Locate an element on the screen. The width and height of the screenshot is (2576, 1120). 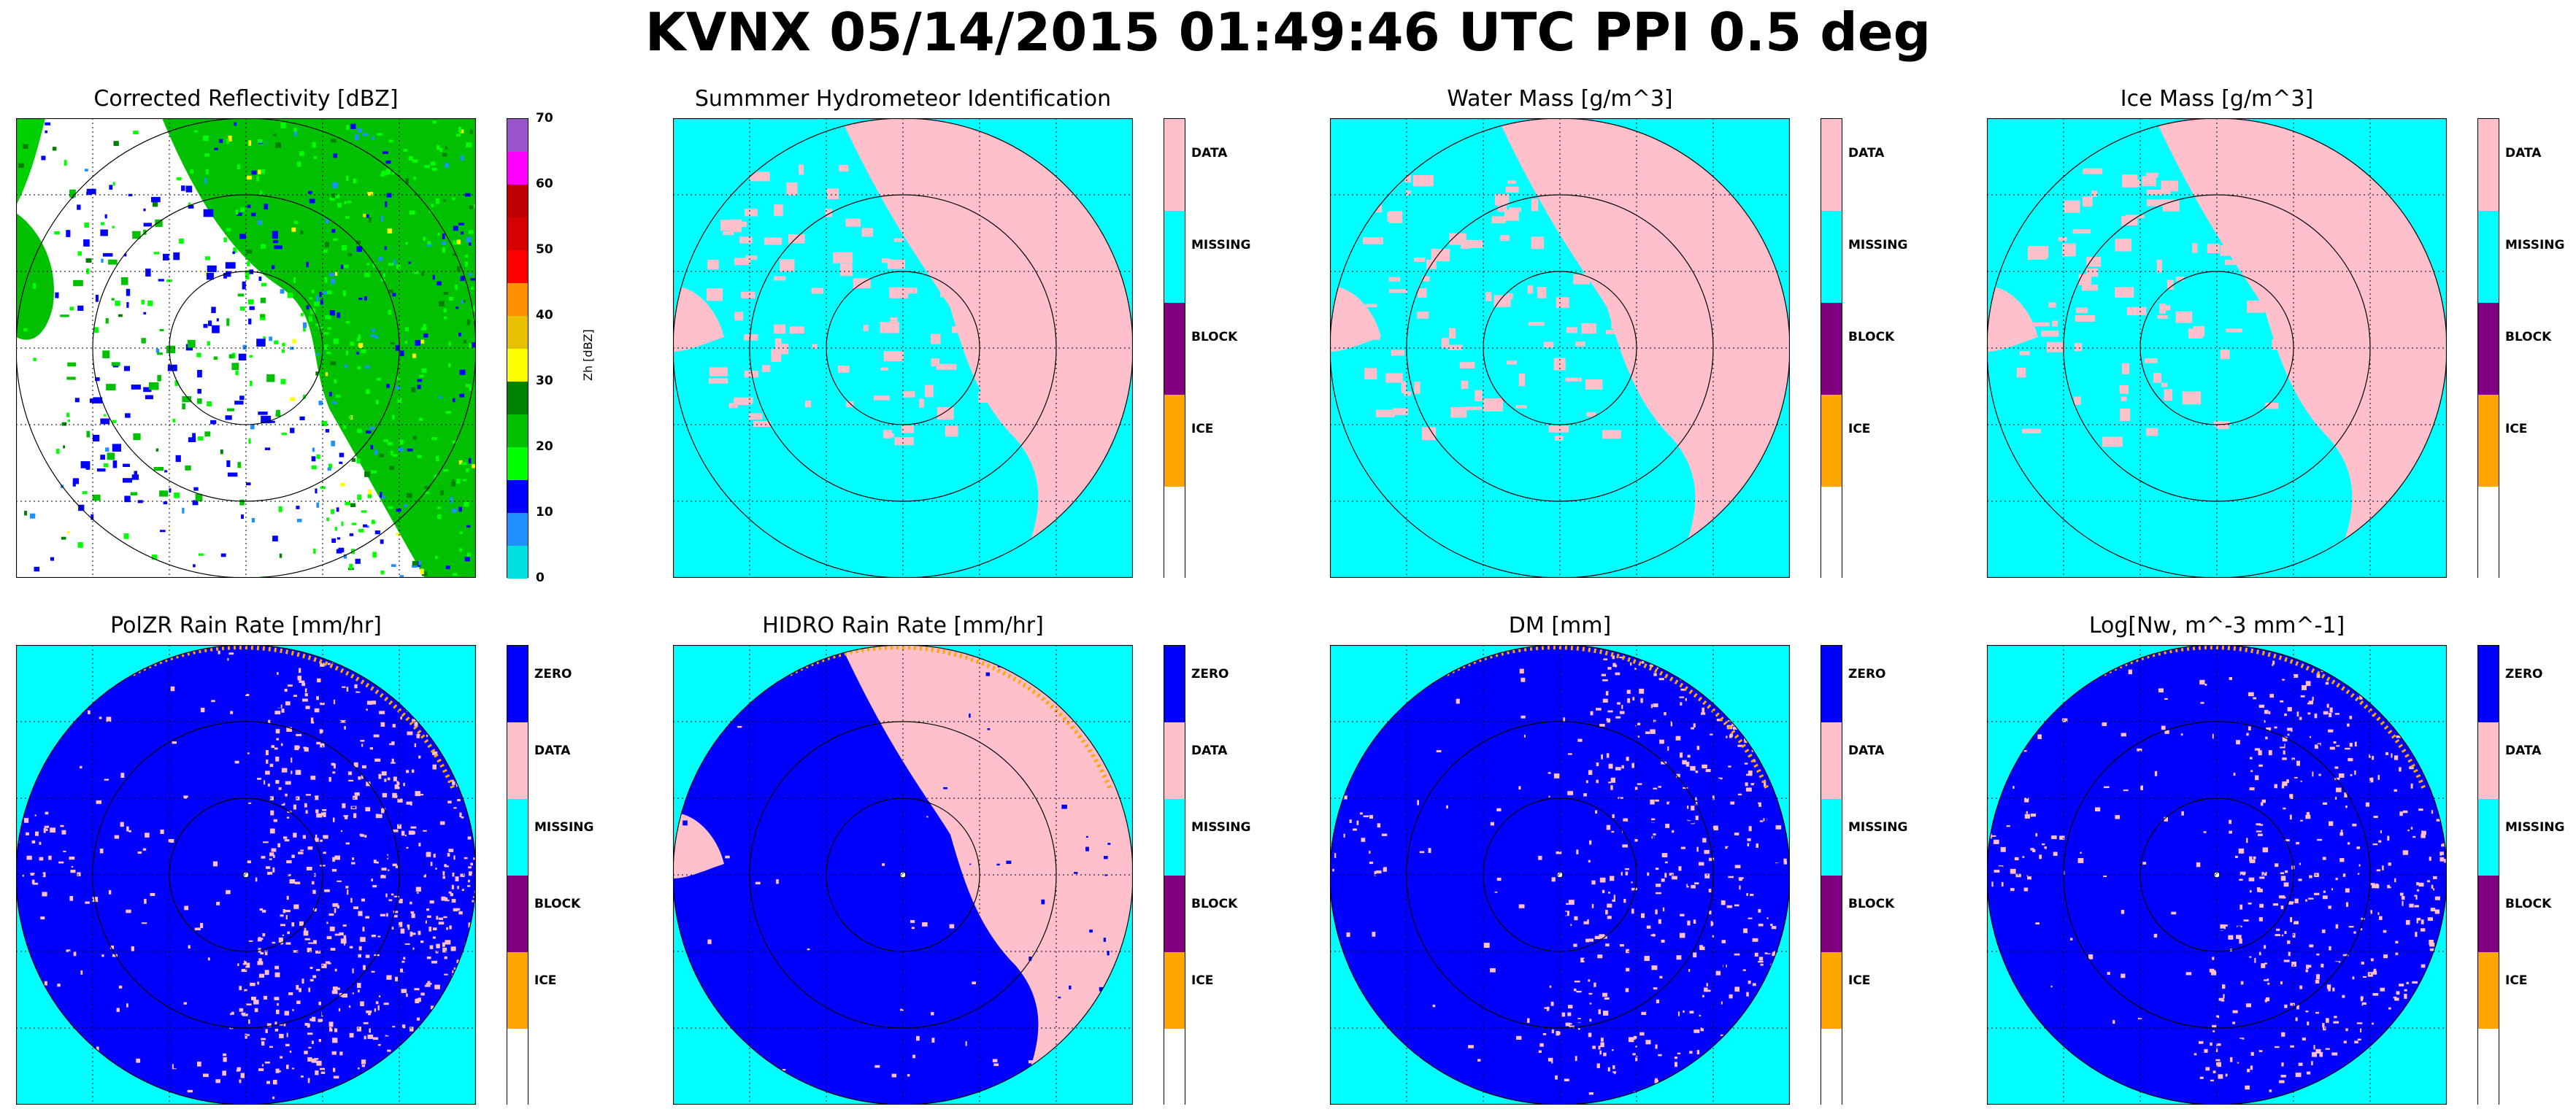
echo-region is located at coordinates (30, 162).